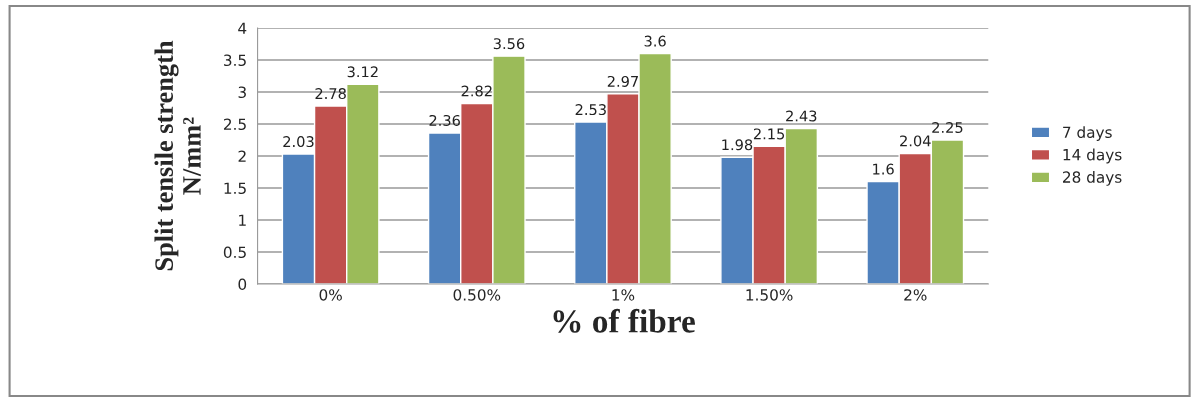 The height and width of the screenshot is (400, 1198). What do you see at coordinates (362, 72) in the screenshot?
I see `data-label: 3.12` at bounding box center [362, 72].